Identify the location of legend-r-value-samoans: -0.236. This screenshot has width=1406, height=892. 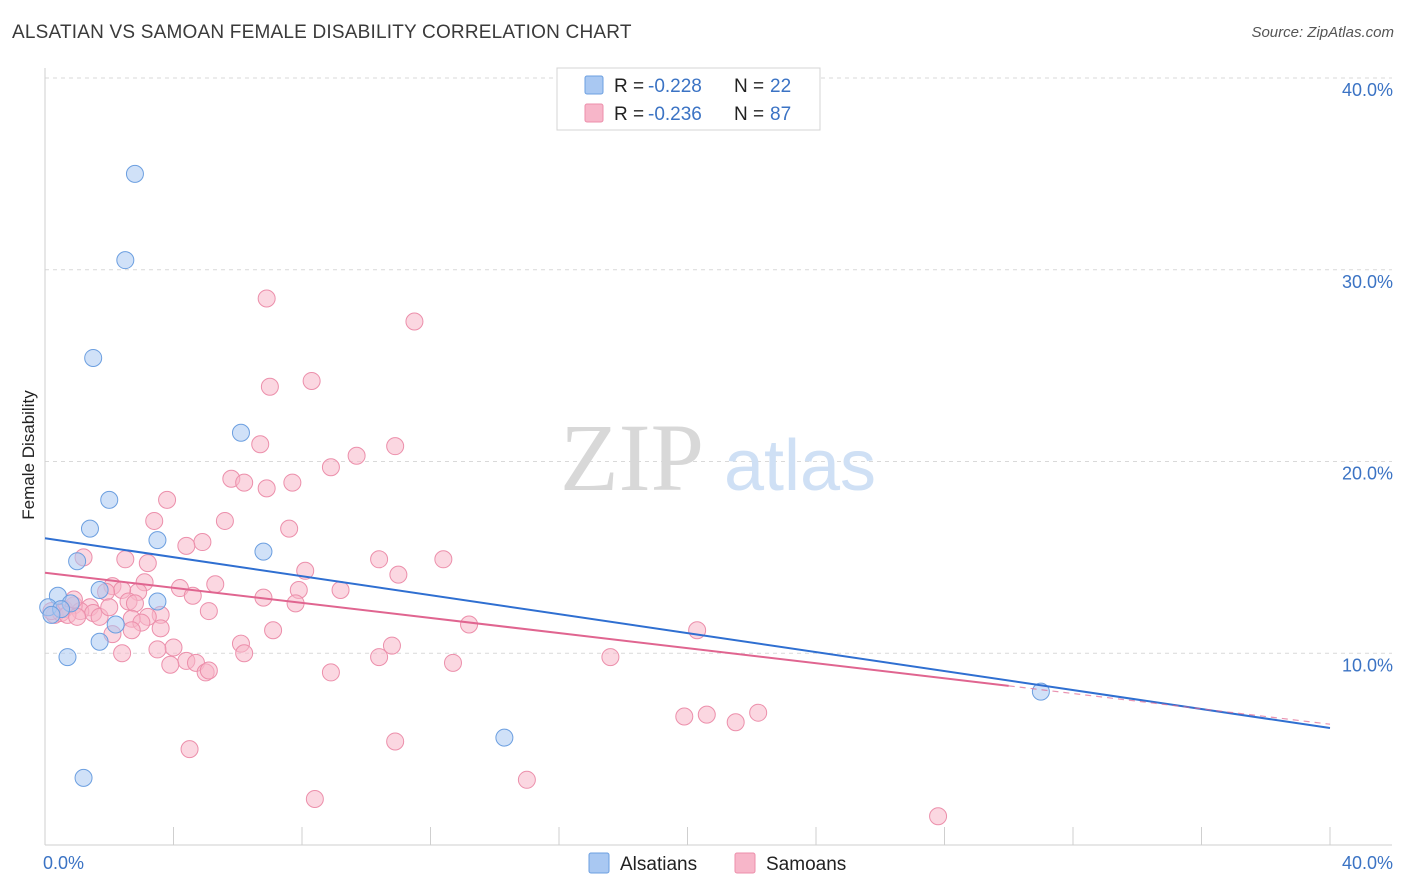
(675, 114).